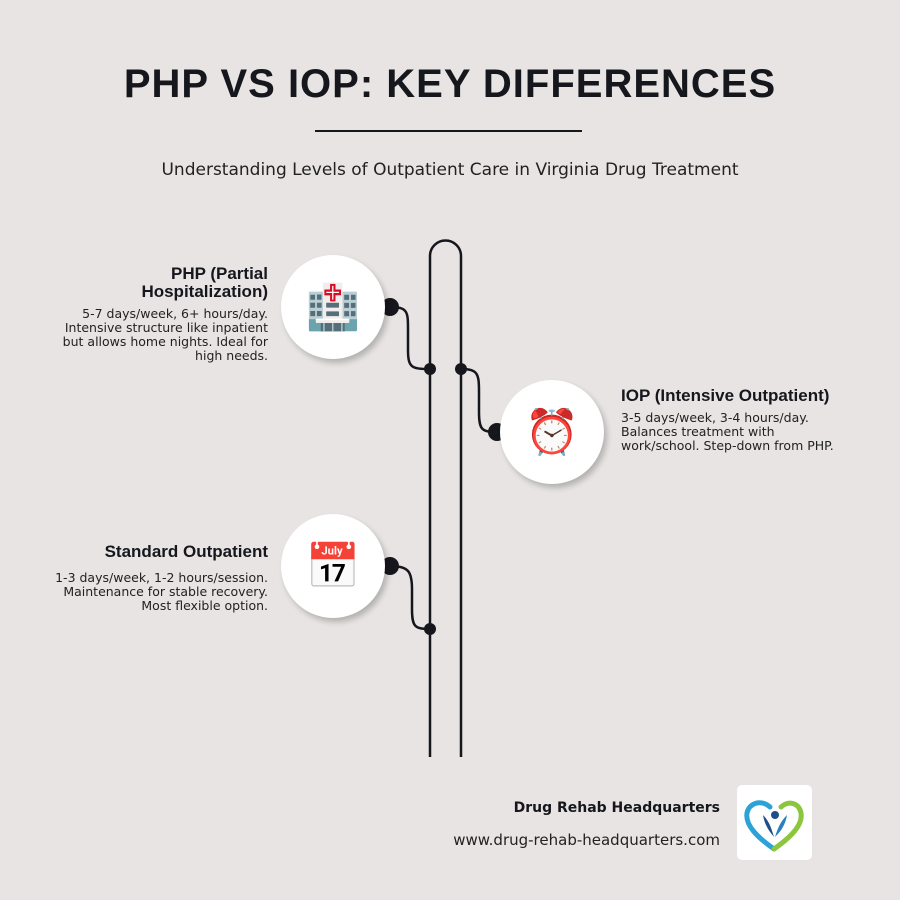  What do you see at coordinates (450, 84) in the screenshot?
I see `page-title: PHP VS IOP: KEY DIFFERENCES` at bounding box center [450, 84].